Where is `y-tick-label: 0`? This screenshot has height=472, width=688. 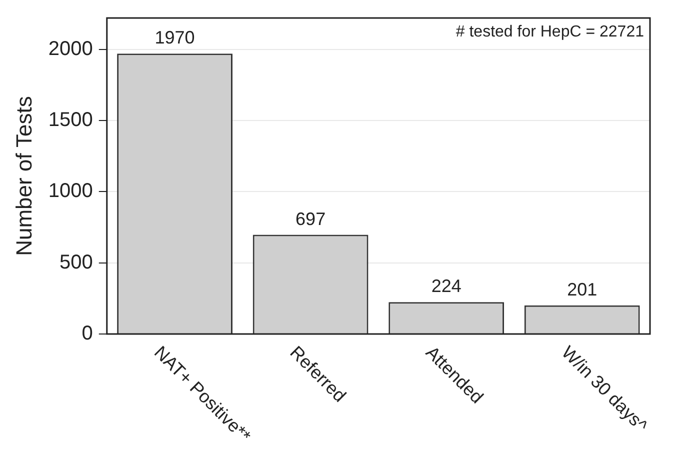 y-tick-label: 0 is located at coordinates (87, 333).